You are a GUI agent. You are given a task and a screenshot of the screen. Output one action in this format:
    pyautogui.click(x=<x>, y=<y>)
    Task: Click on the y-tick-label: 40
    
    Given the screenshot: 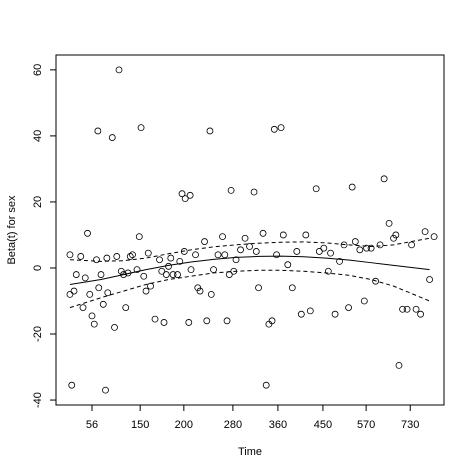 What is the action you would take?
    pyautogui.click(x=38, y=136)
    